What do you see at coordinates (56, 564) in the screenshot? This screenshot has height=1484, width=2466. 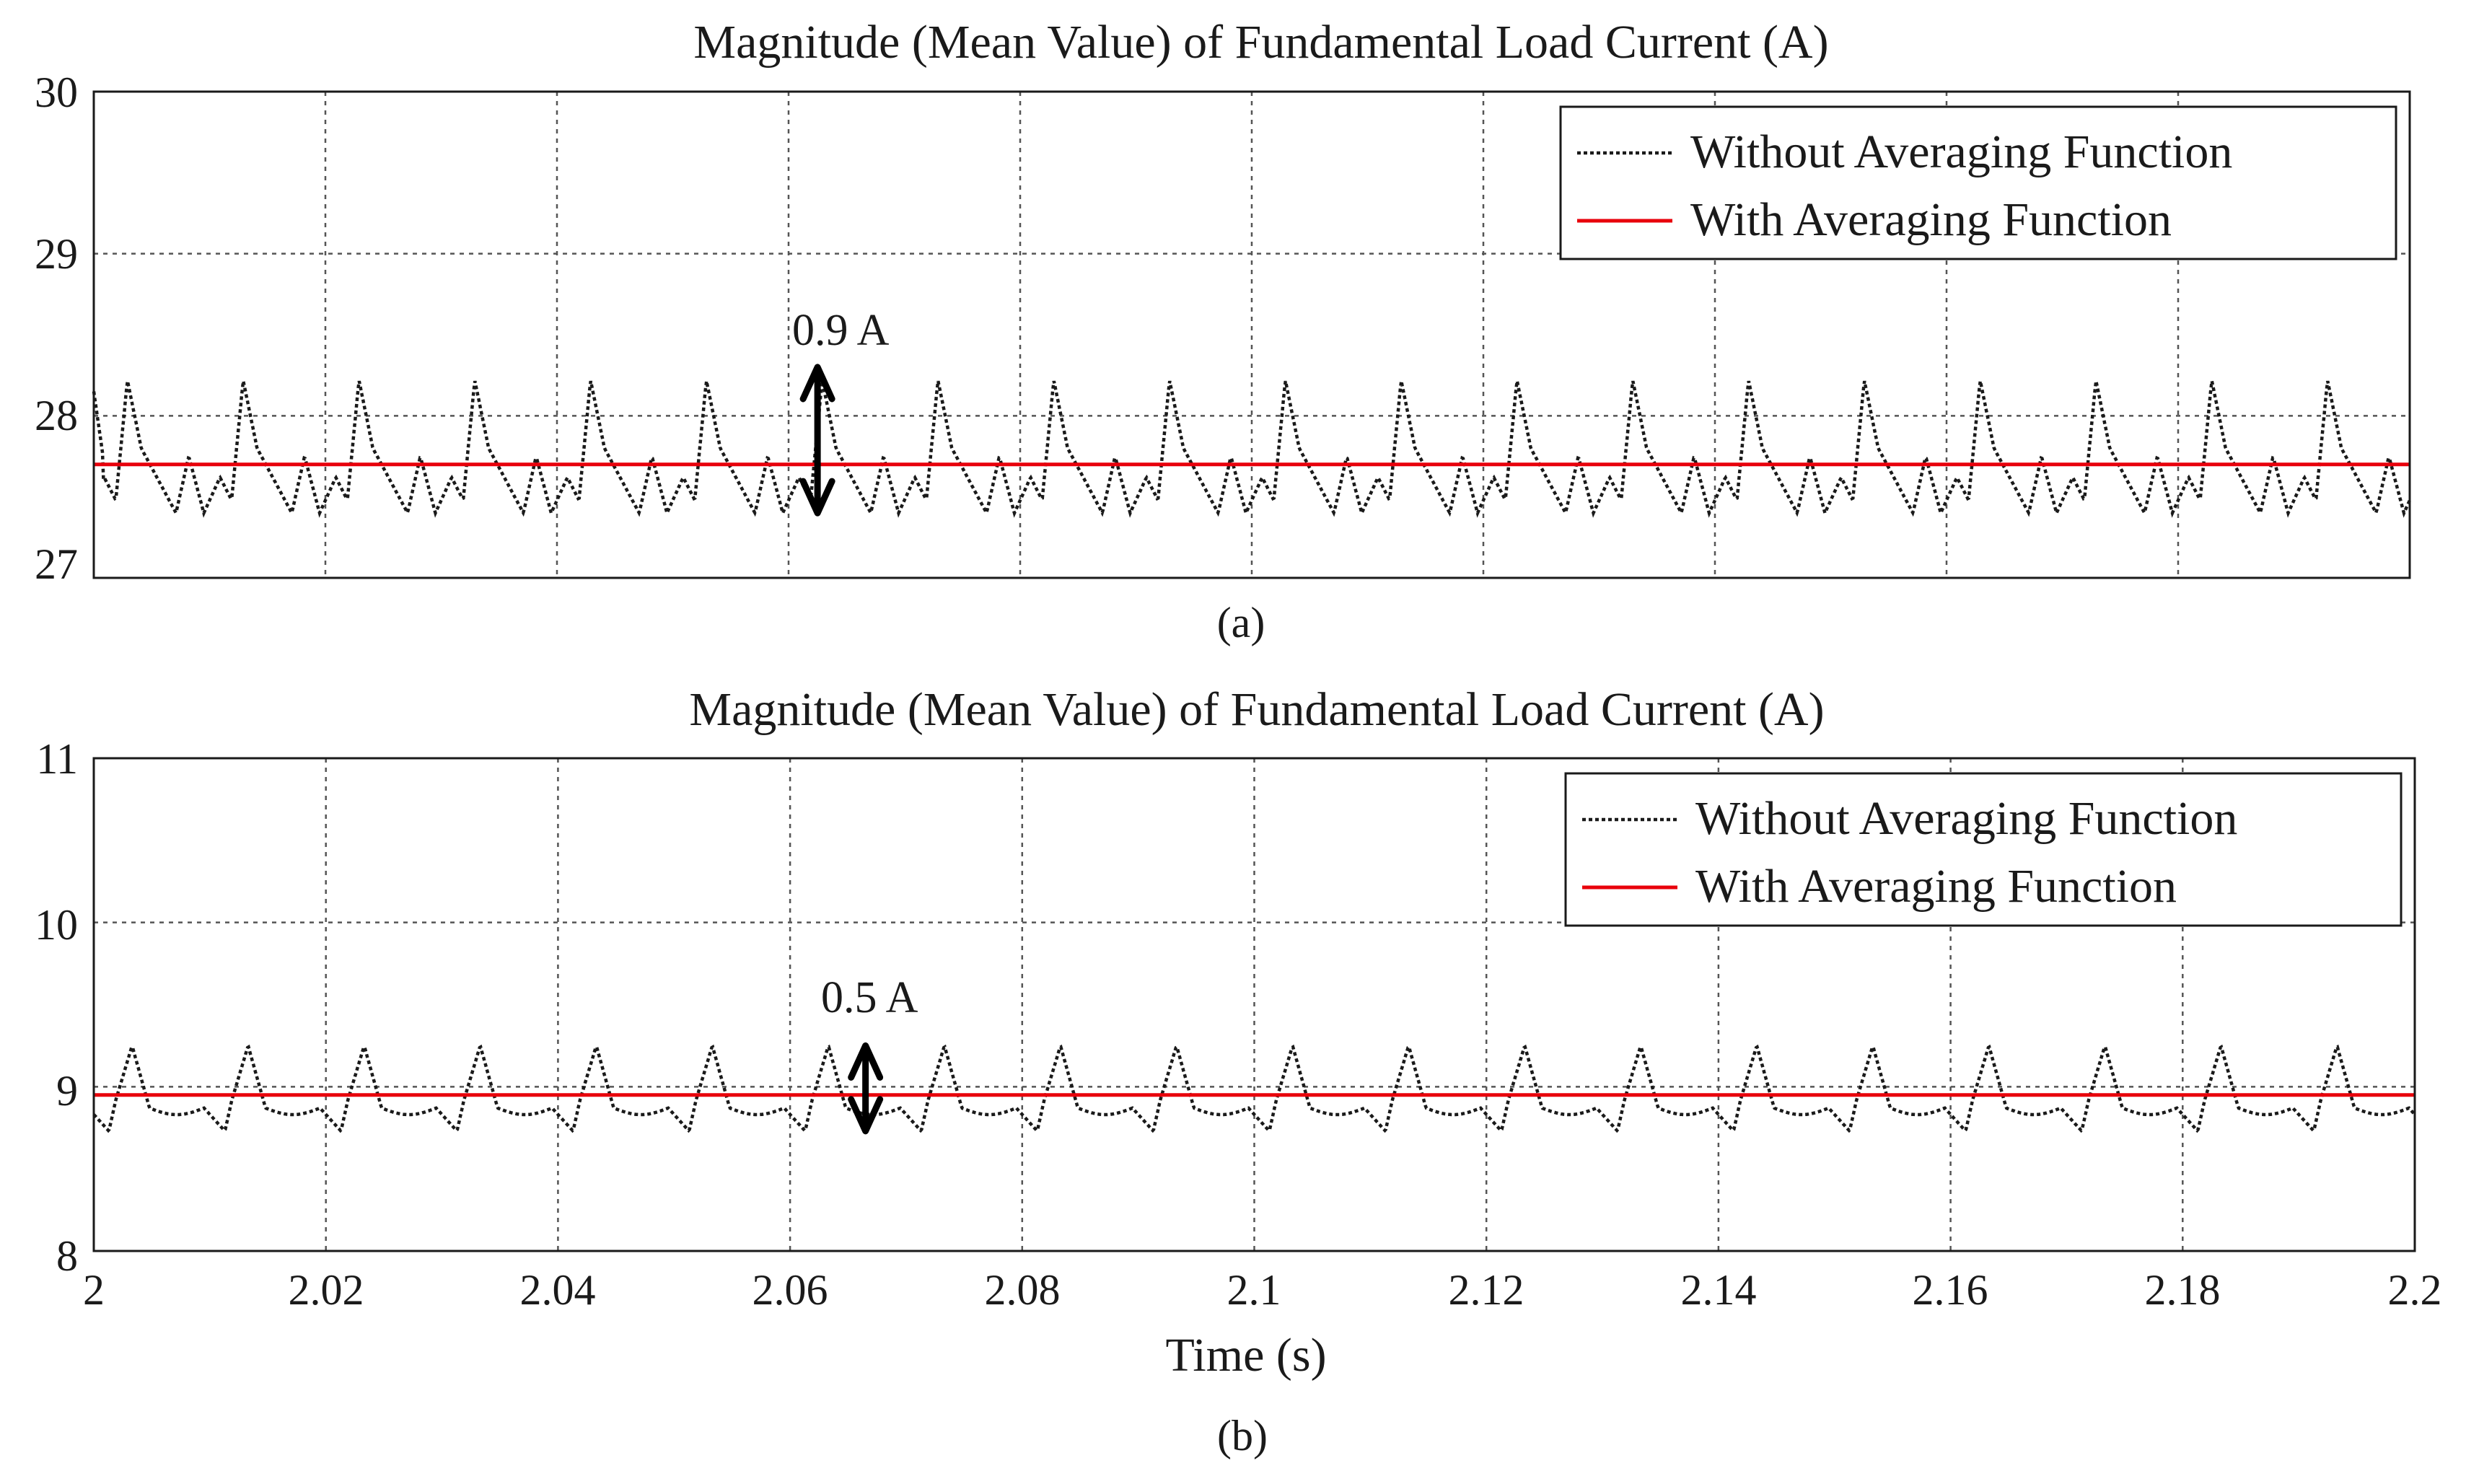 I see `panel-a-ytick-27: 27` at bounding box center [56, 564].